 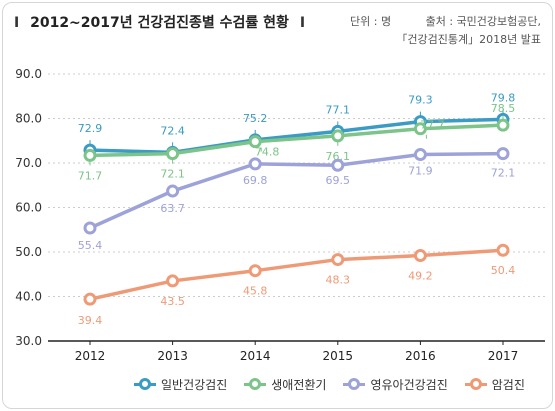 What do you see at coordinates (338, 156) in the screenshot?
I see `data-label-lifecycle: 76.1` at bounding box center [338, 156].